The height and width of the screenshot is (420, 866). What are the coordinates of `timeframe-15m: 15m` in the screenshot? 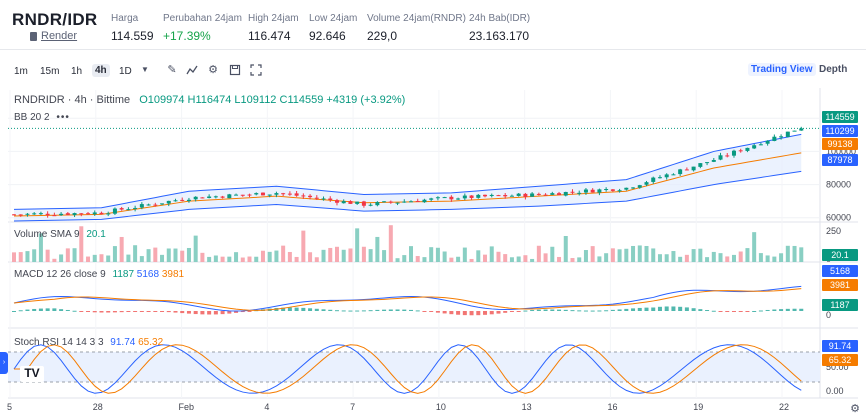 It's located at (50, 71).